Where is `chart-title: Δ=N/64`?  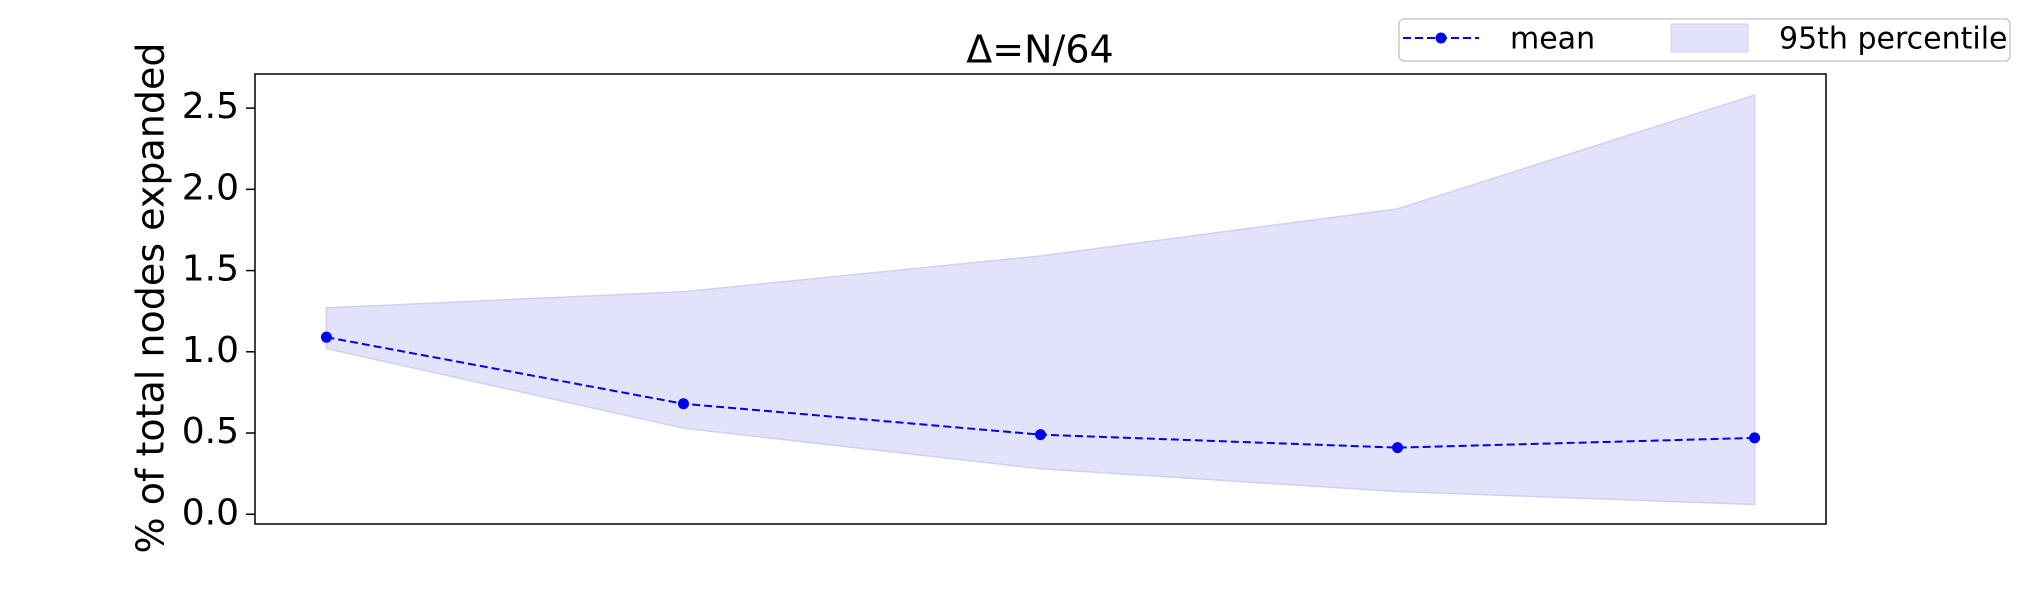 chart-title: Δ=N/64 is located at coordinates (1039, 50).